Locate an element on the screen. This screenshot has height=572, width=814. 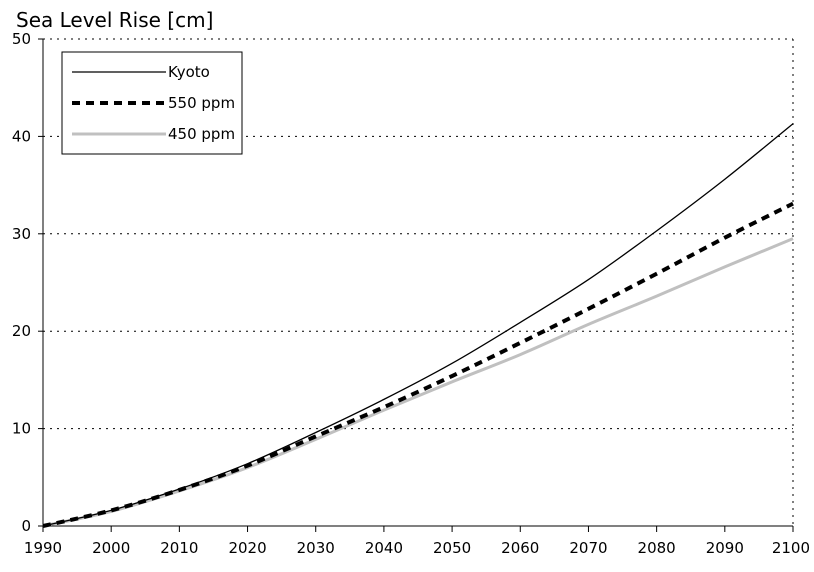
x-tick-label-2000: 2000 is located at coordinates (111, 548).